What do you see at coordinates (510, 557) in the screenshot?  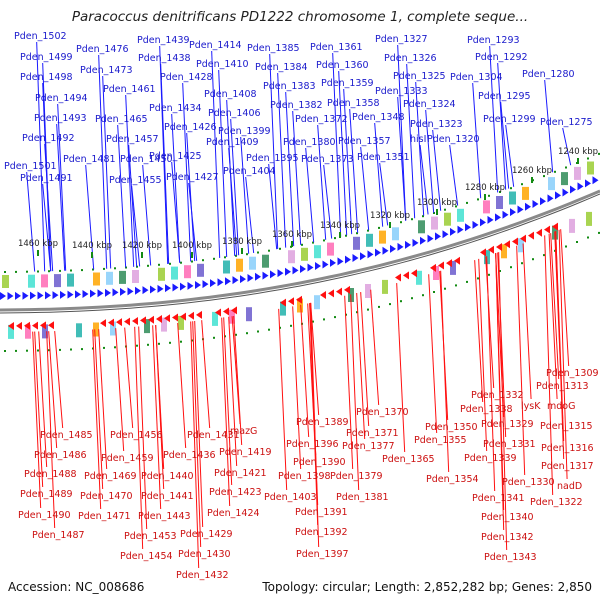 I see `gene-label: Pden_1343` at bounding box center [510, 557].